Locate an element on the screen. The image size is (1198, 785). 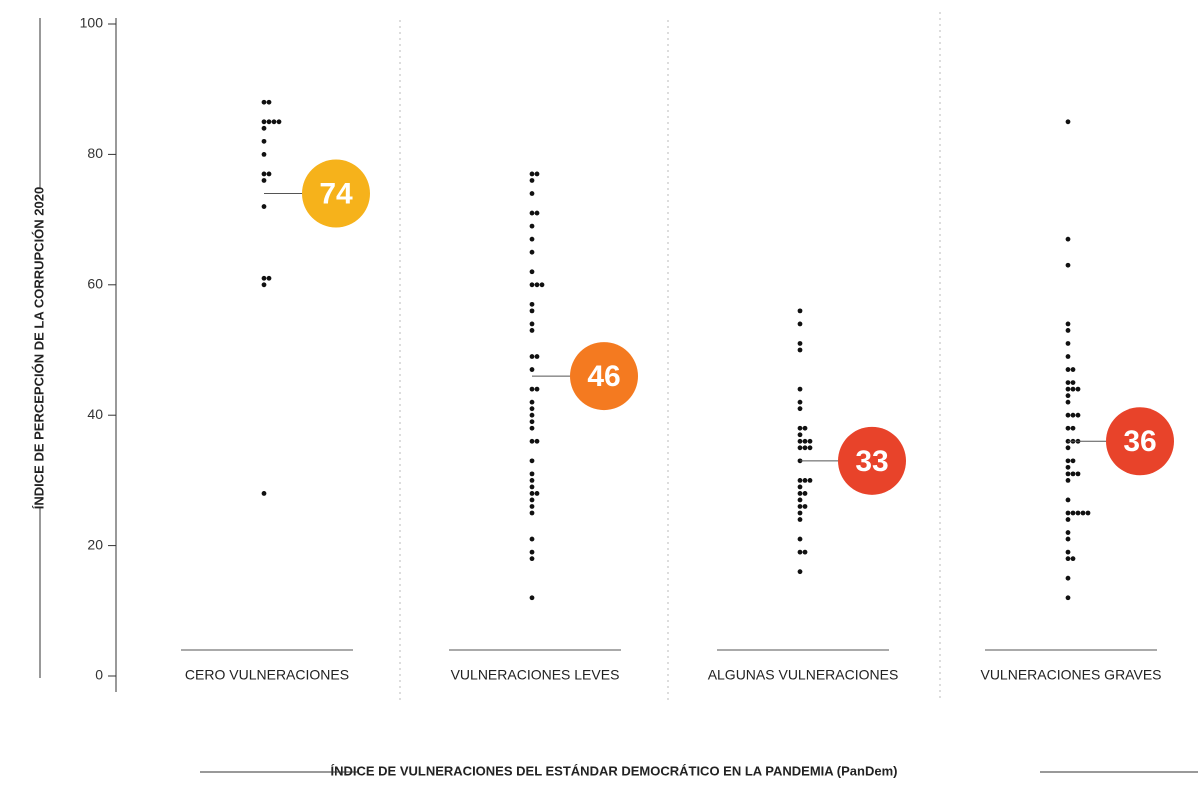
y-tick-label: 80 is located at coordinates (95, 153).